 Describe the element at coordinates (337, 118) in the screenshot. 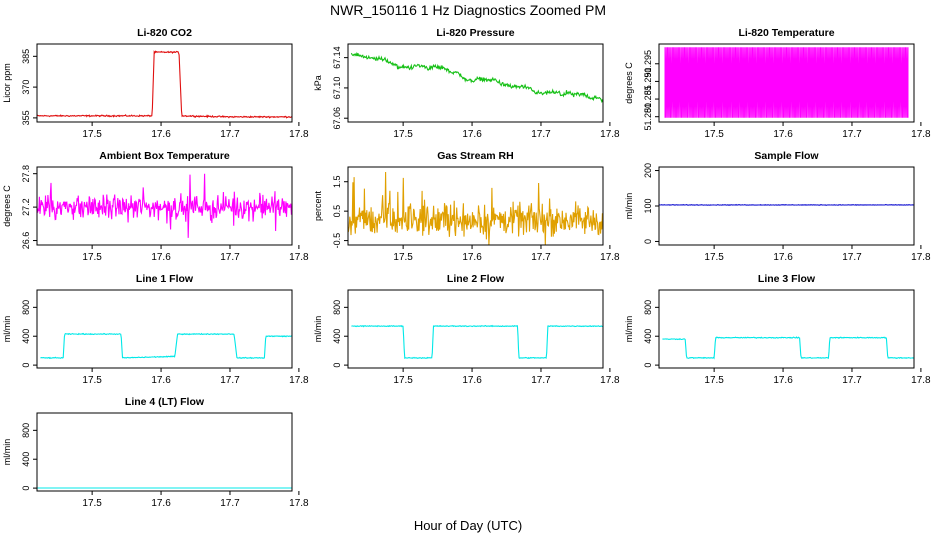

I see `y-tick-label: 67.06` at that location.